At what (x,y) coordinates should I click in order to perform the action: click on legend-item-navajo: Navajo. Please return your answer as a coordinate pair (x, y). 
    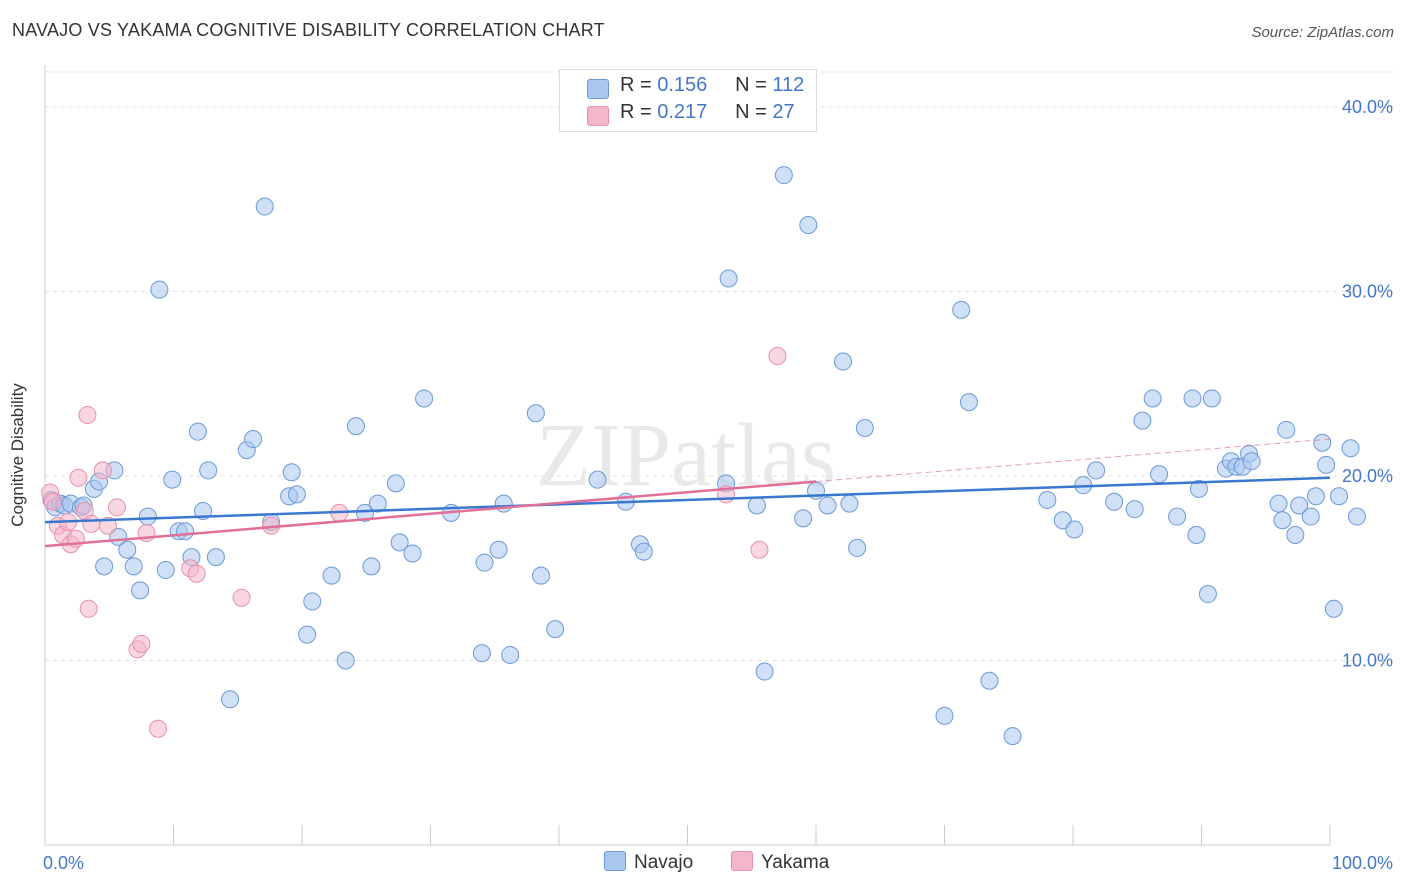
    Looking at the image, I should click on (648, 862).